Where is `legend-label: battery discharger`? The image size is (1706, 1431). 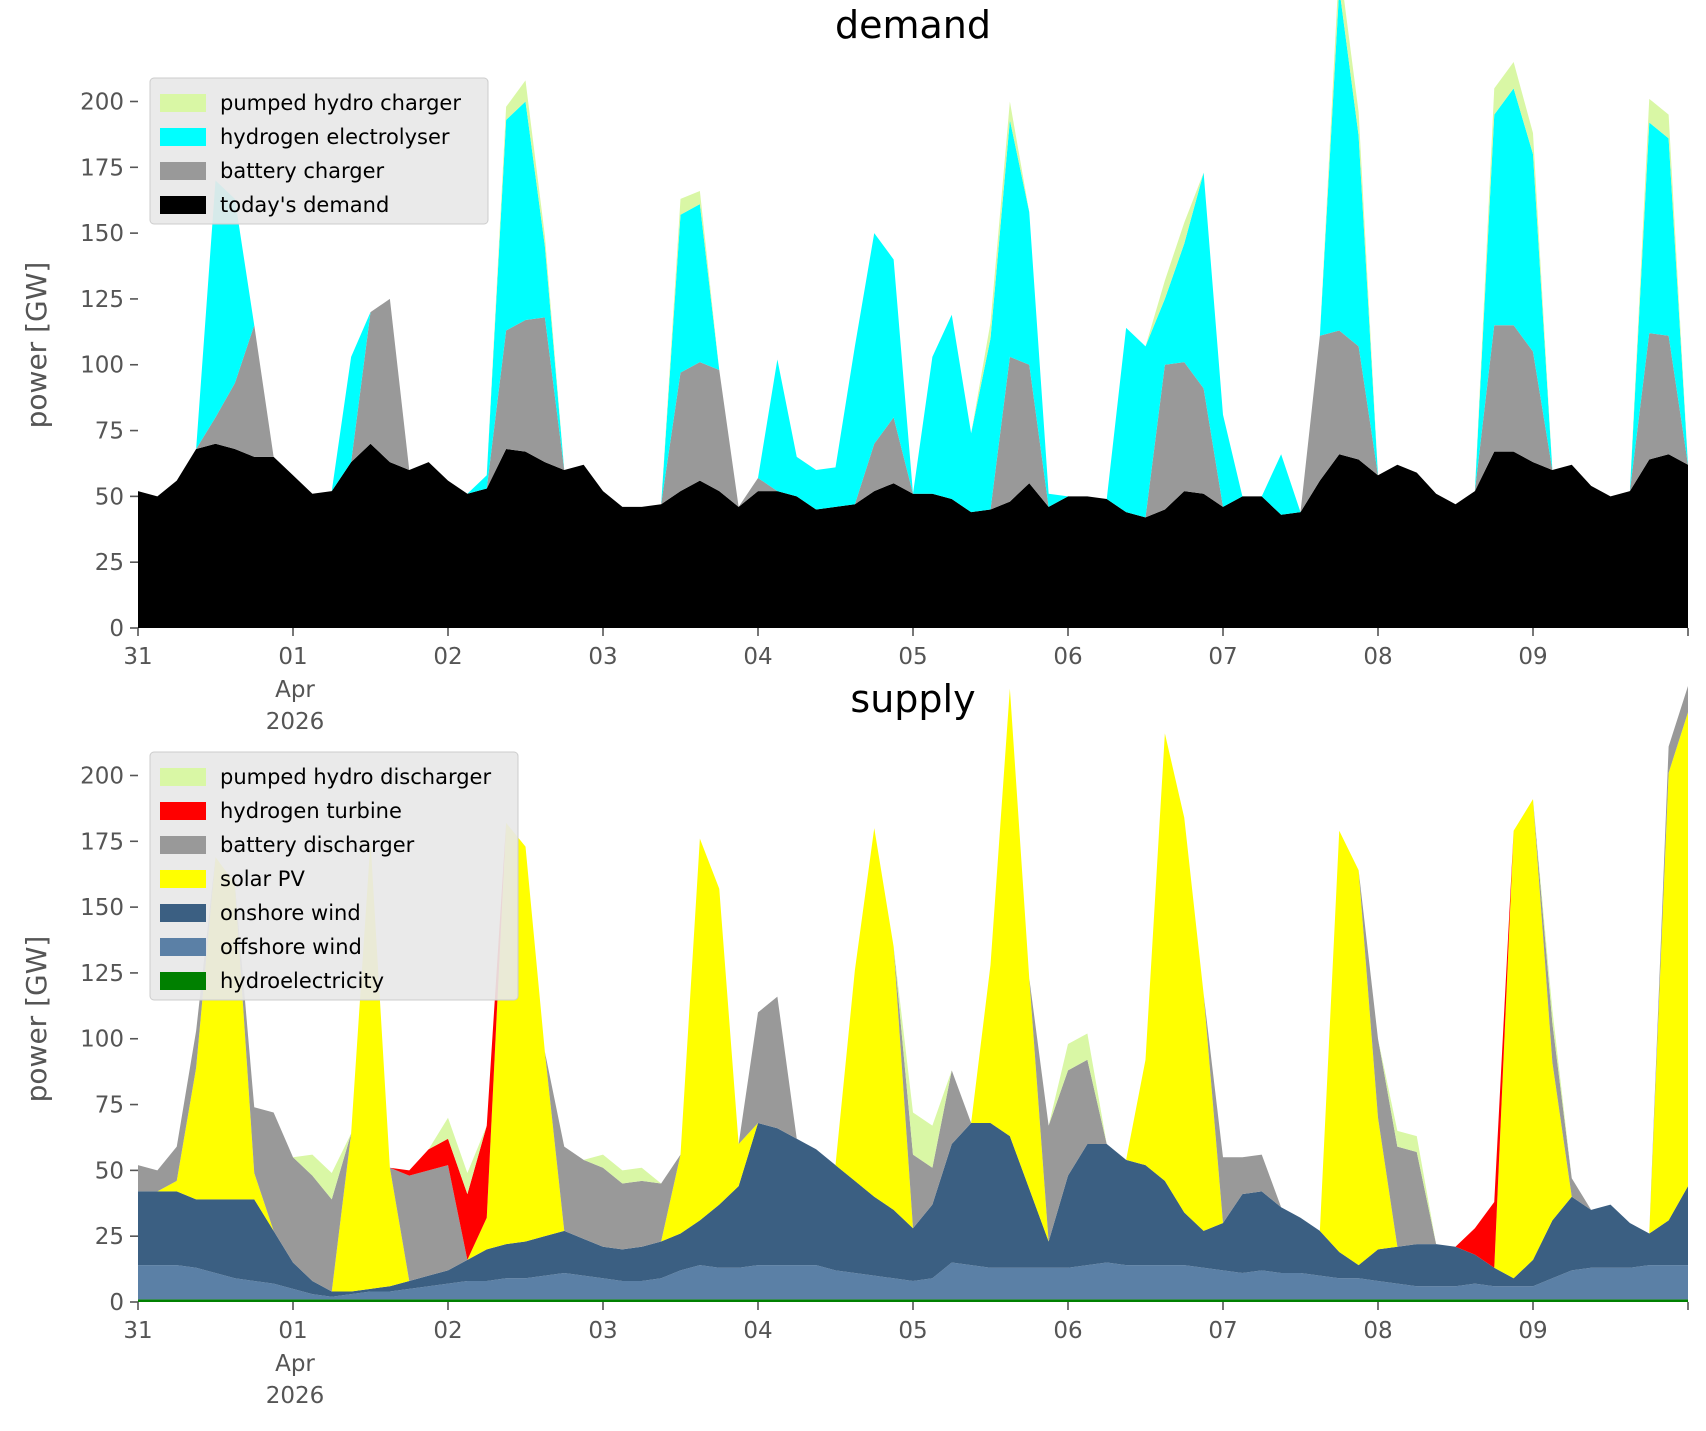
legend-label: battery discharger is located at coordinates (317, 845).